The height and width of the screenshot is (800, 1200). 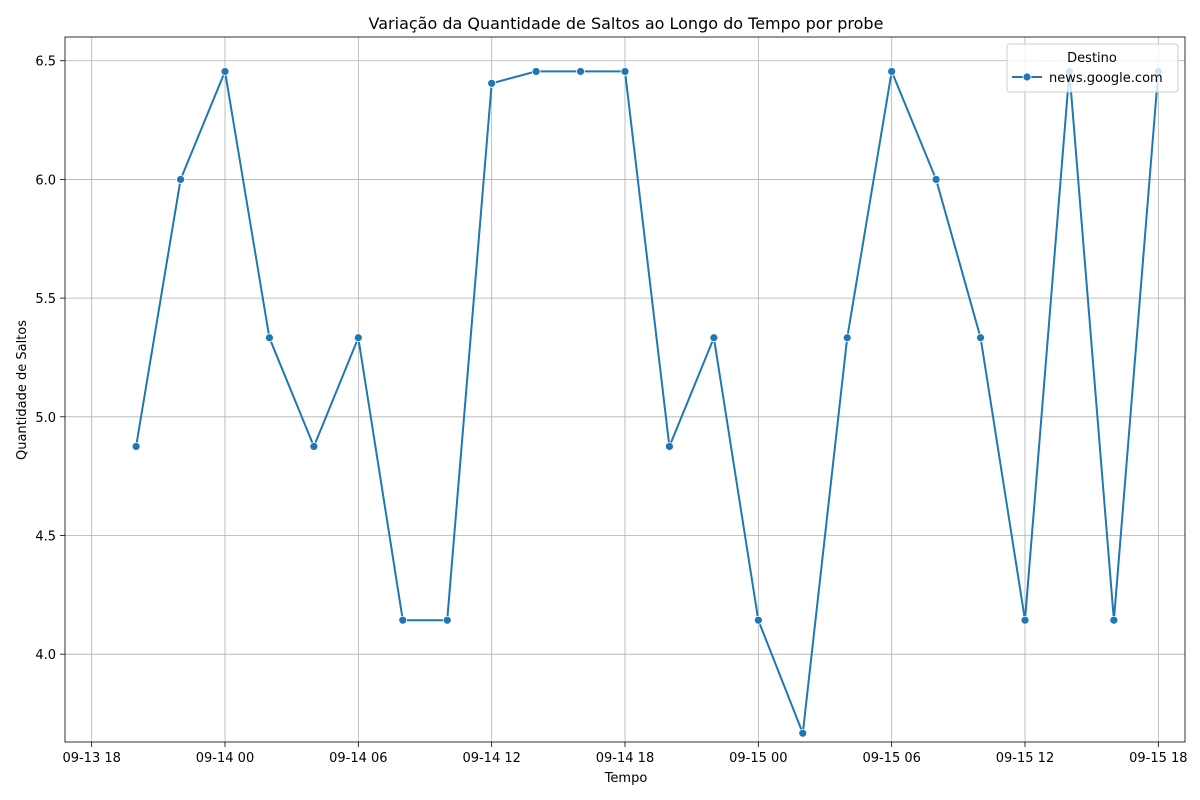 What do you see at coordinates (225, 758) in the screenshot?
I see `x-tick-label: 09-14 00` at bounding box center [225, 758].